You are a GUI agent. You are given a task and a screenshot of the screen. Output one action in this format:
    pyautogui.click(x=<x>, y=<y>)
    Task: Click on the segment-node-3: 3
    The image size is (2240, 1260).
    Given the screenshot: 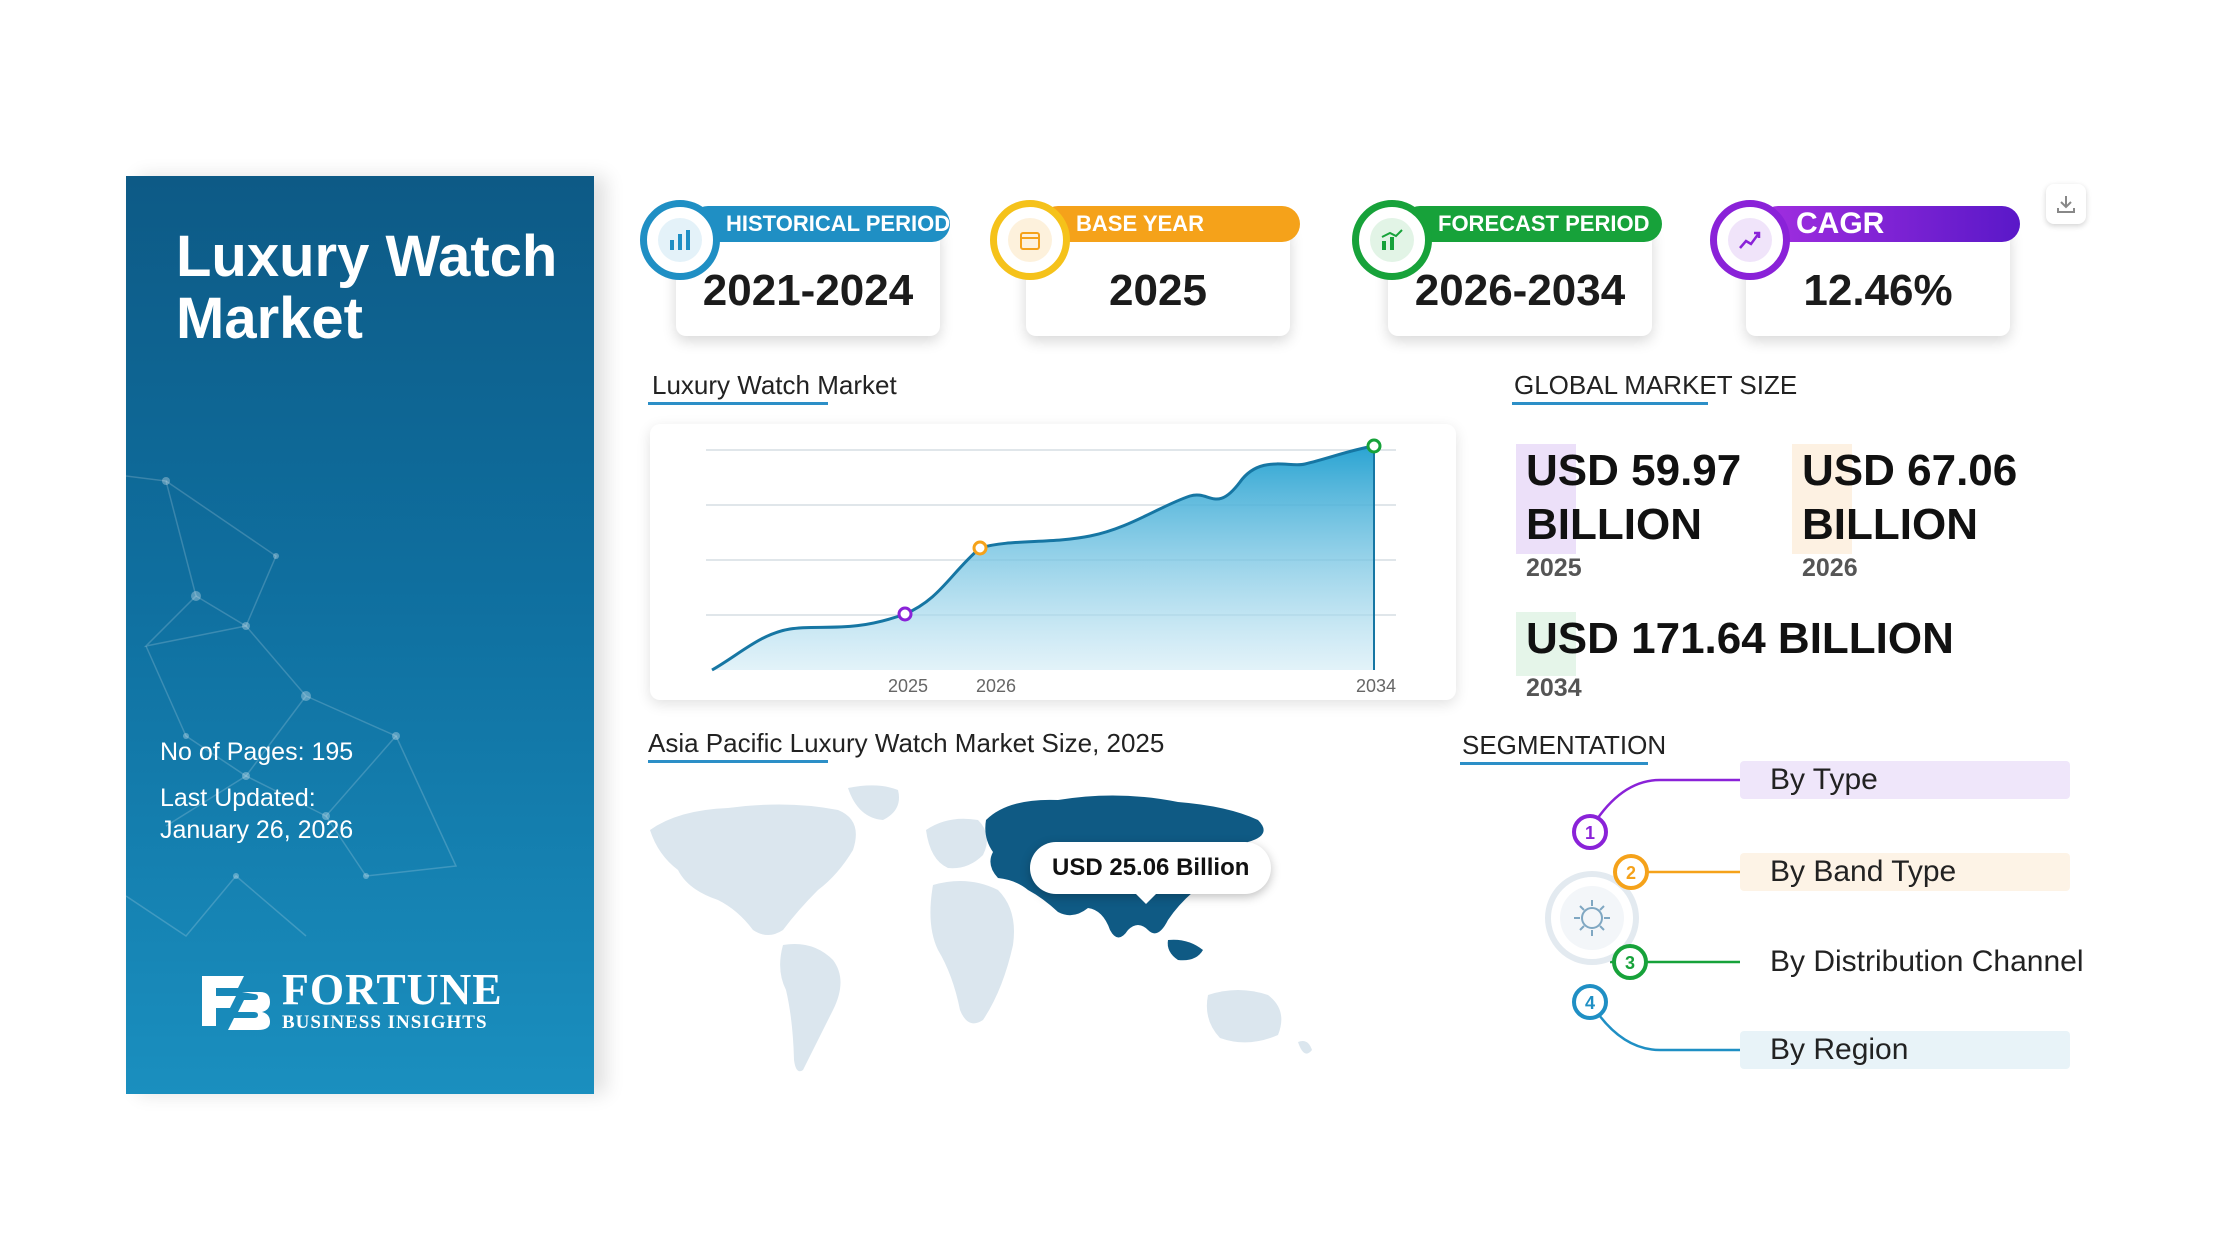 What is the action you would take?
    pyautogui.click(x=1630, y=962)
    